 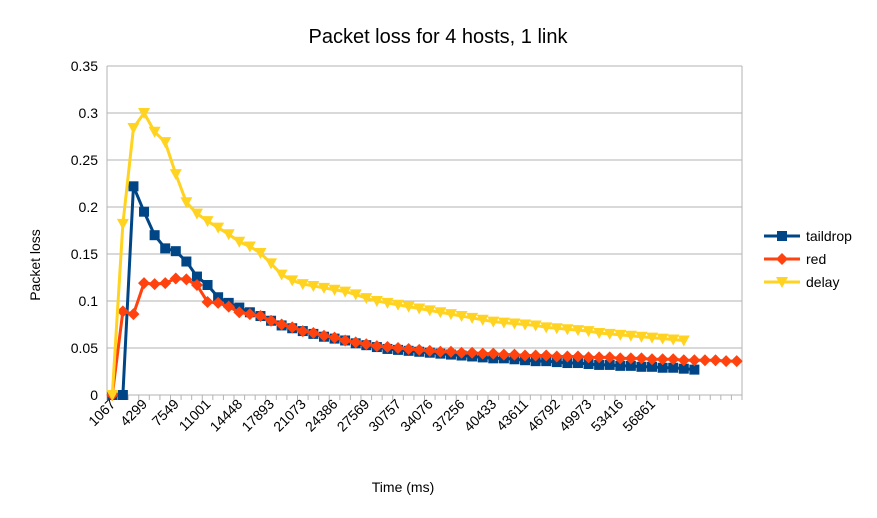 What do you see at coordinates (438, 37) in the screenshot?
I see `chart-title: Packet loss for 4 hosts, 1 link` at bounding box center [438, 37].